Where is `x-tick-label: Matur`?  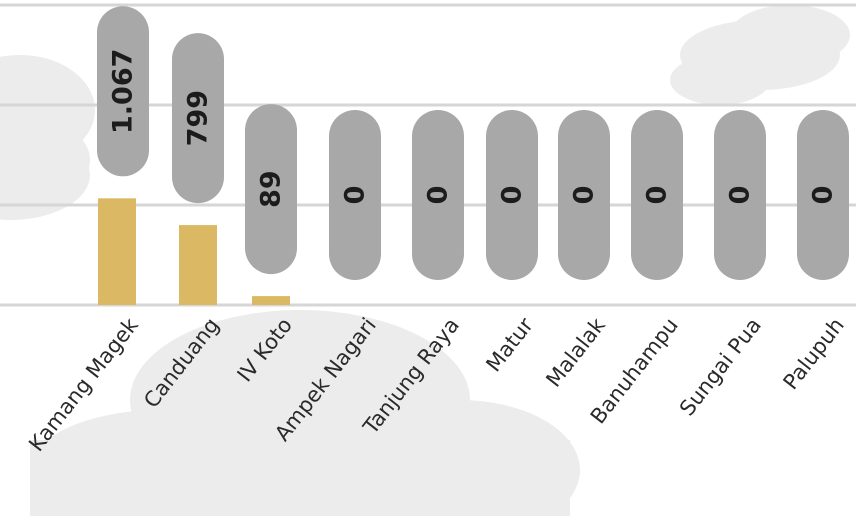 x-tick-label: Matur is located at coordinates (509, 344).